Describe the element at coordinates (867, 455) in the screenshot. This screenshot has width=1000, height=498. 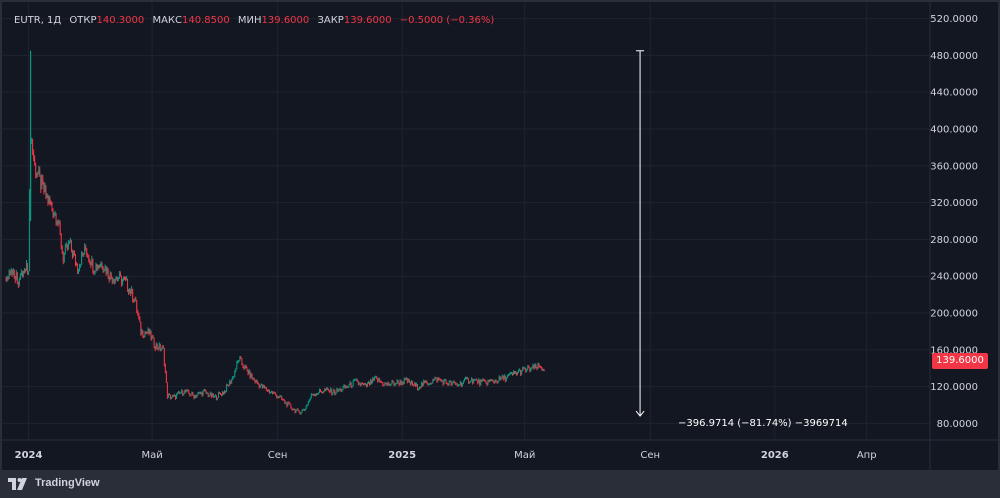
I see `time-tick-label: Апр` at that location.